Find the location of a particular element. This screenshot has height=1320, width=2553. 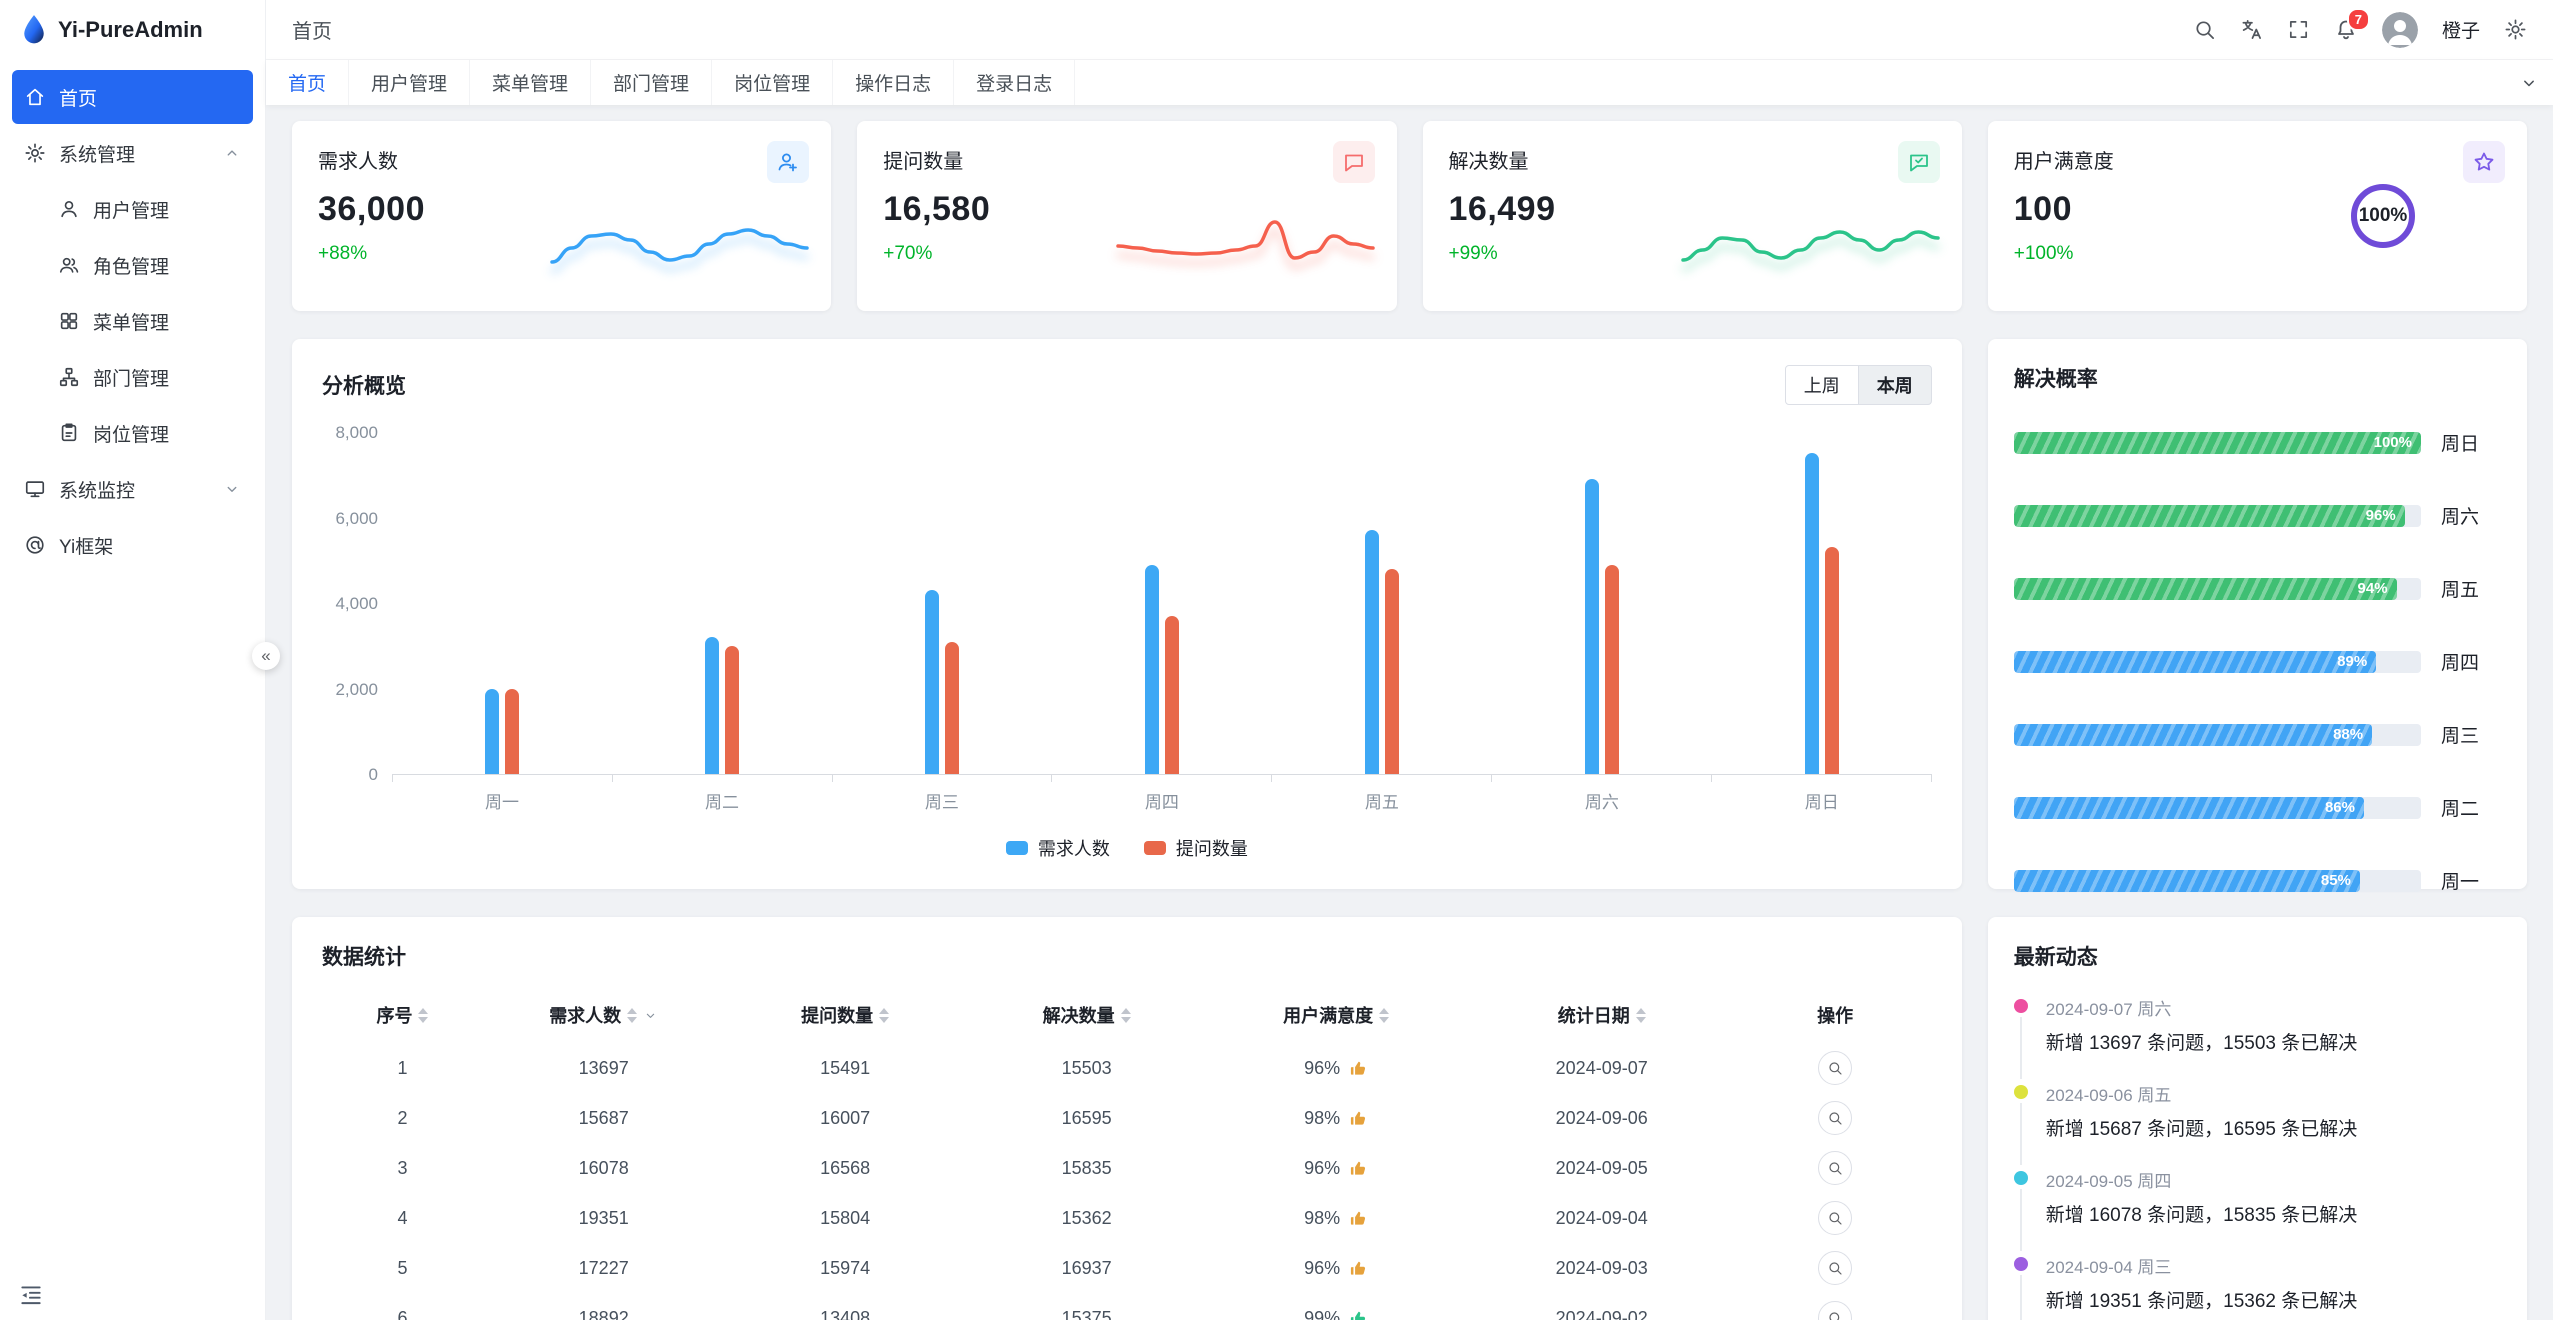

table-cell: 16937 is located at coordinates (1086, 1267).